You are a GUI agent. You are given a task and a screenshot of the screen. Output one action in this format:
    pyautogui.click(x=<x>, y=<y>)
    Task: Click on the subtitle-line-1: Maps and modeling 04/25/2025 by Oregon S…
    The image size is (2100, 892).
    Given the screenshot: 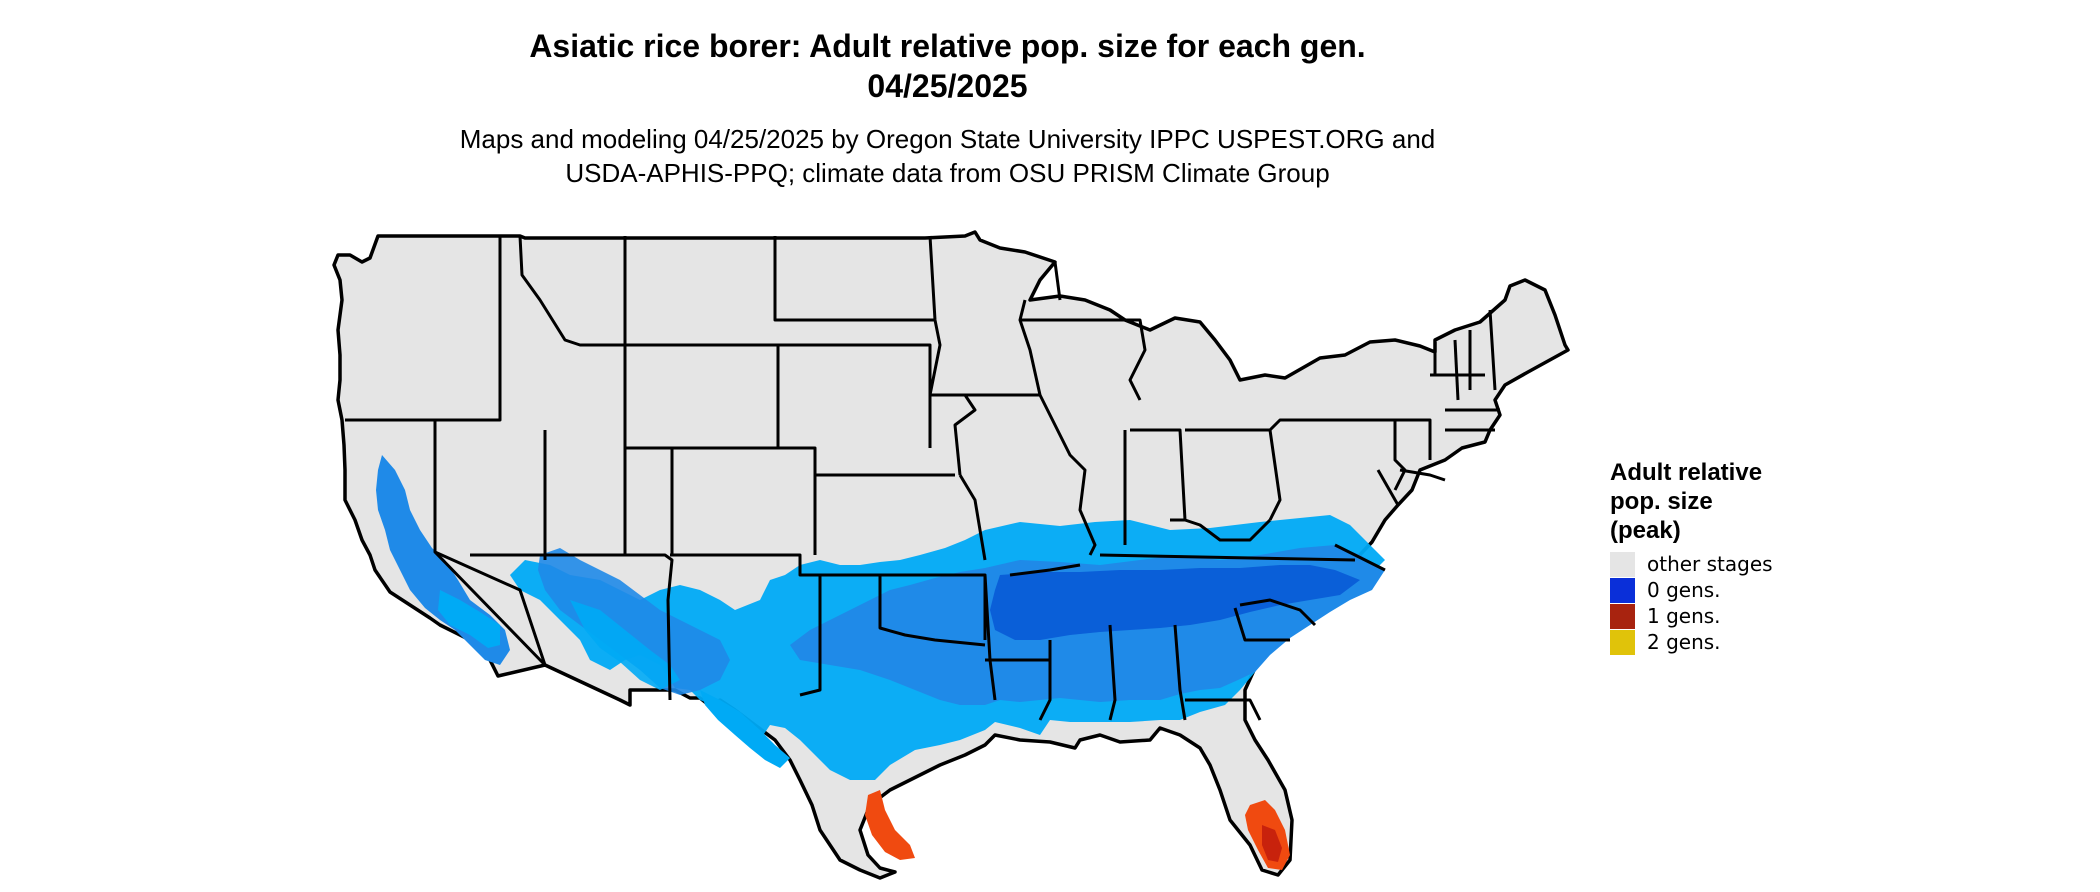 What is the action you would take?
    pyautogui.click(x=947, y=139)
    